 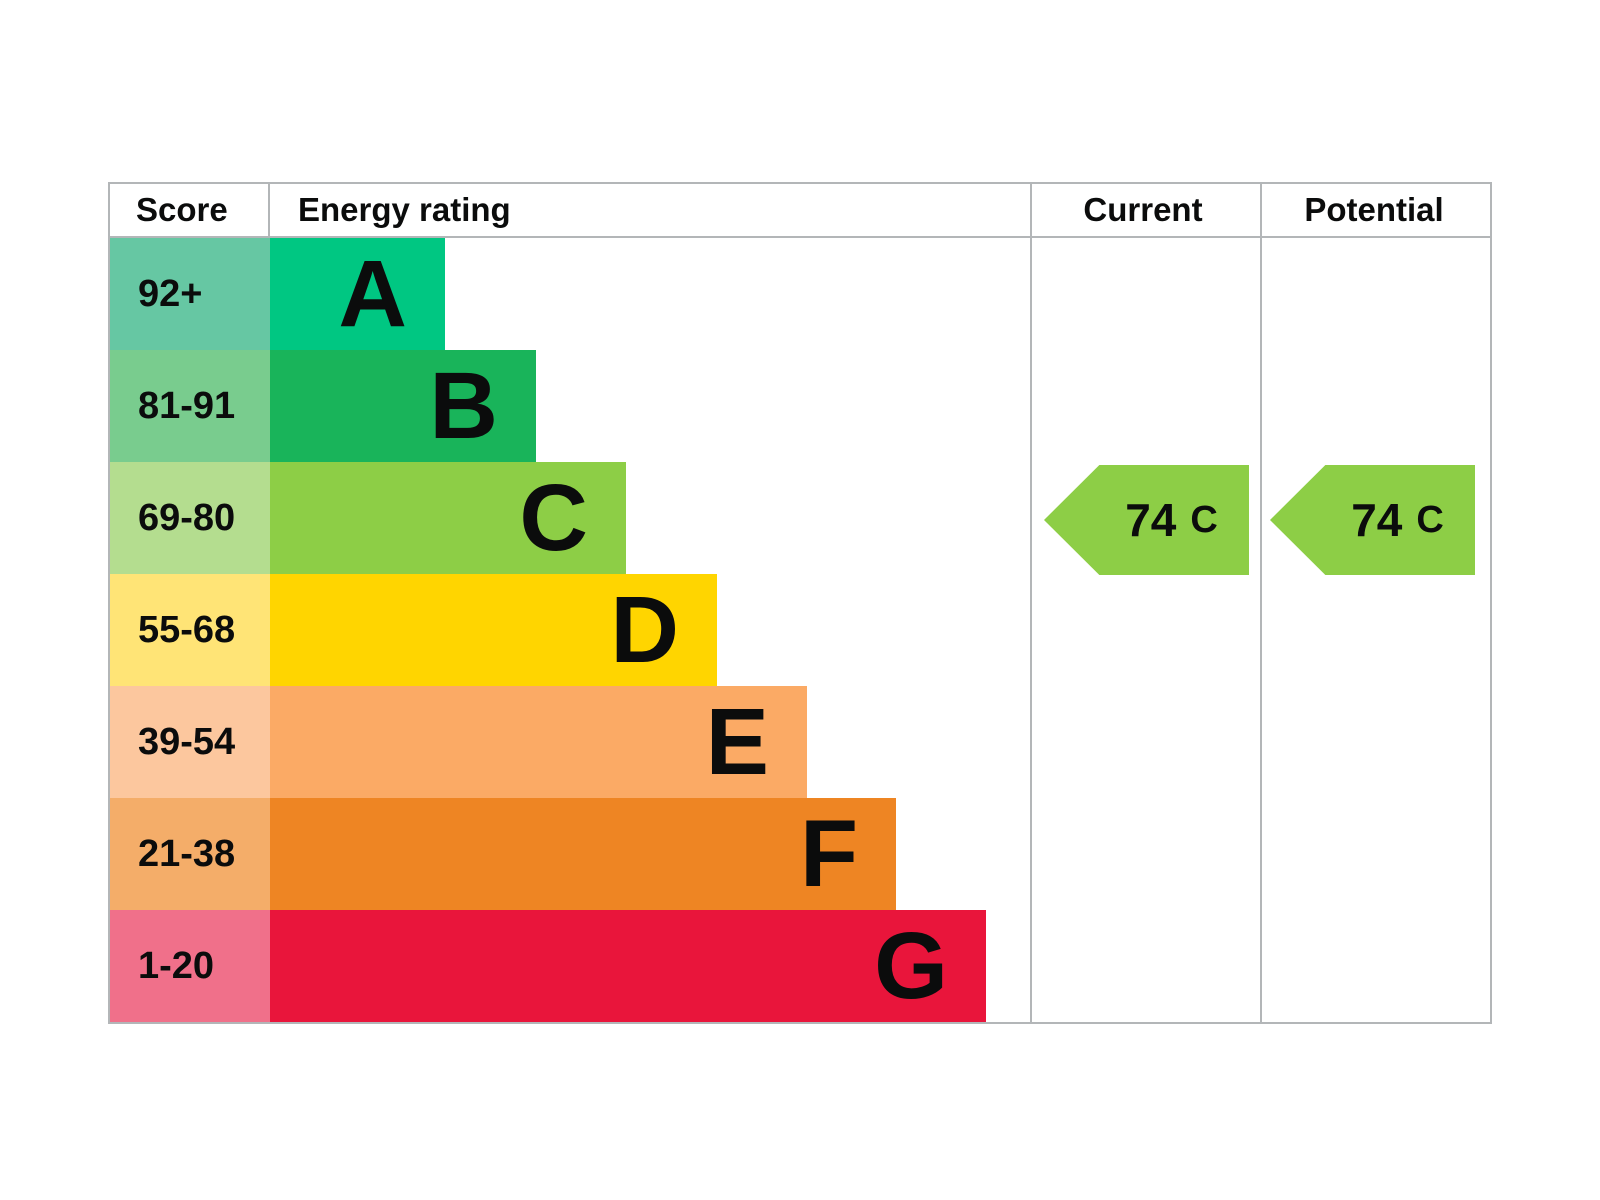 What do you see at coordinates (176, 965) in the screenshot?
I see `score-label: 1-20` at bounding box center [176, 965].